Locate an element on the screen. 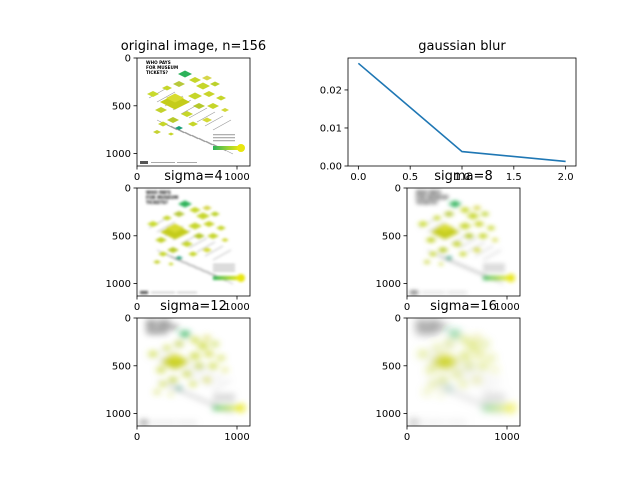 This screenshot has width=640, height=480. legend-circle is located at coordinates (241, 148).